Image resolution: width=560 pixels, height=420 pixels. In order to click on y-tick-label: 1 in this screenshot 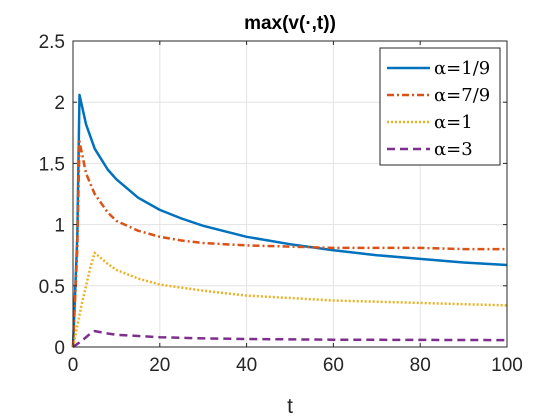, I will do `click(59, 226)`.